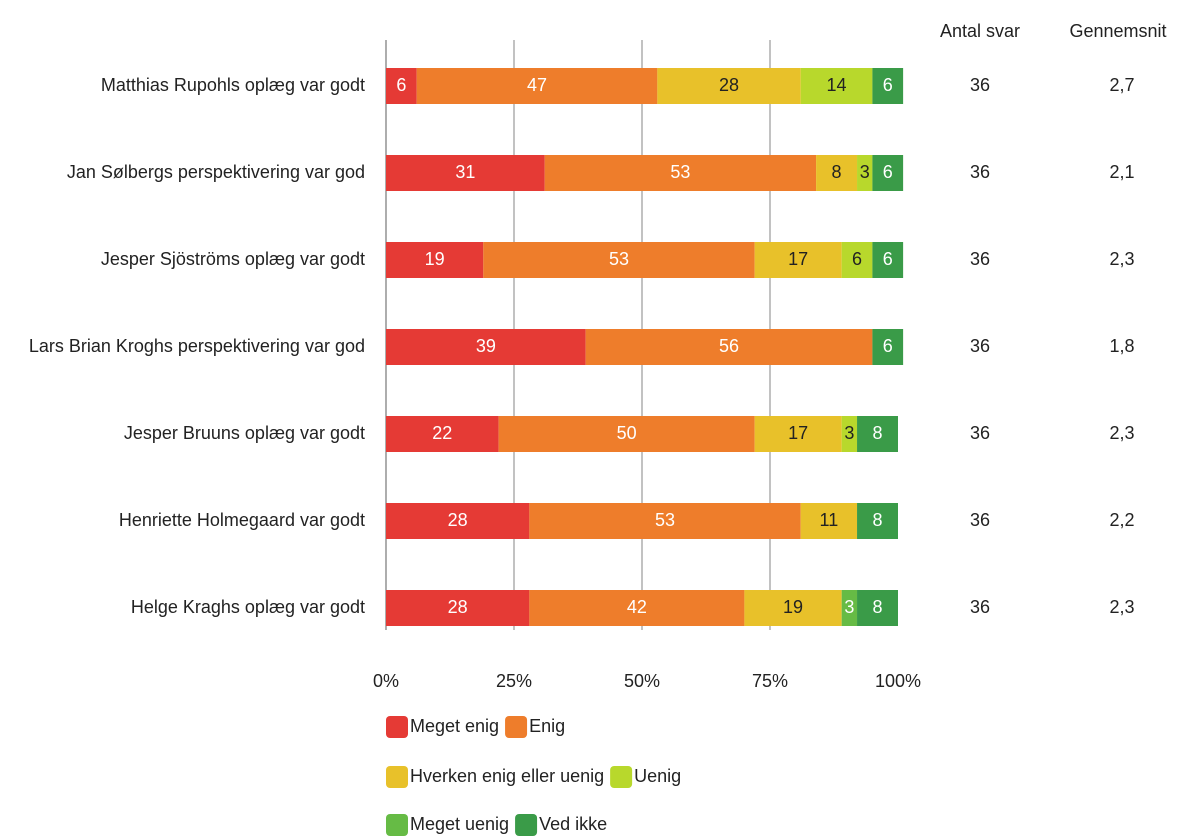 This screenshot has height=838, width=1189. What do you see at coordinates (514, 681) in the screenshot?
I see `x-tick-label: 25%` at bounding box center [514, 681].